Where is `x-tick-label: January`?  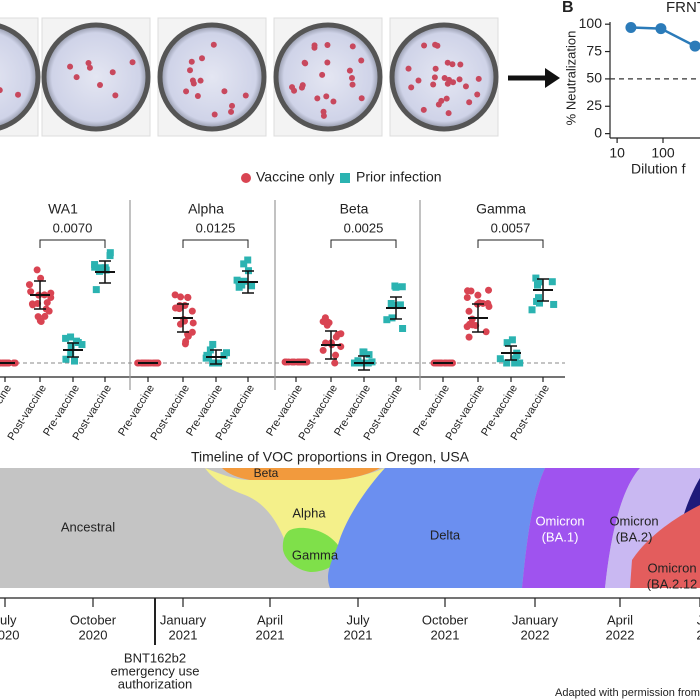 x-tick-label: January is located at coordinates (183, 619).